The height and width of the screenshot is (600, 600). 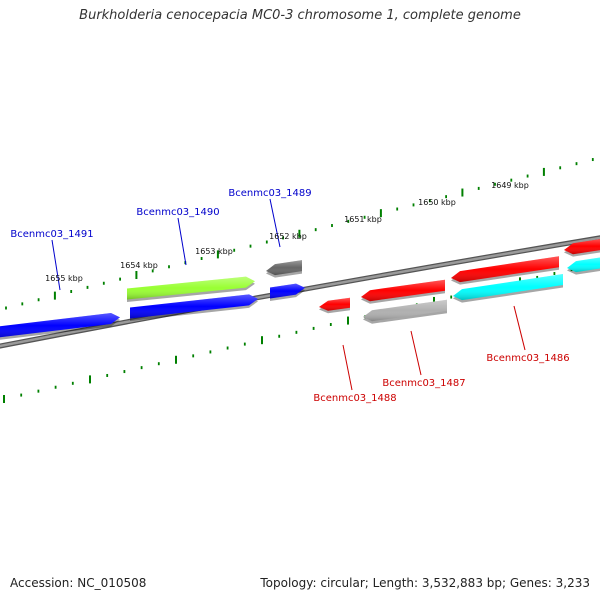 I want to click on scale-tick-label: 1652 kbp, so click(x=288, y=236).